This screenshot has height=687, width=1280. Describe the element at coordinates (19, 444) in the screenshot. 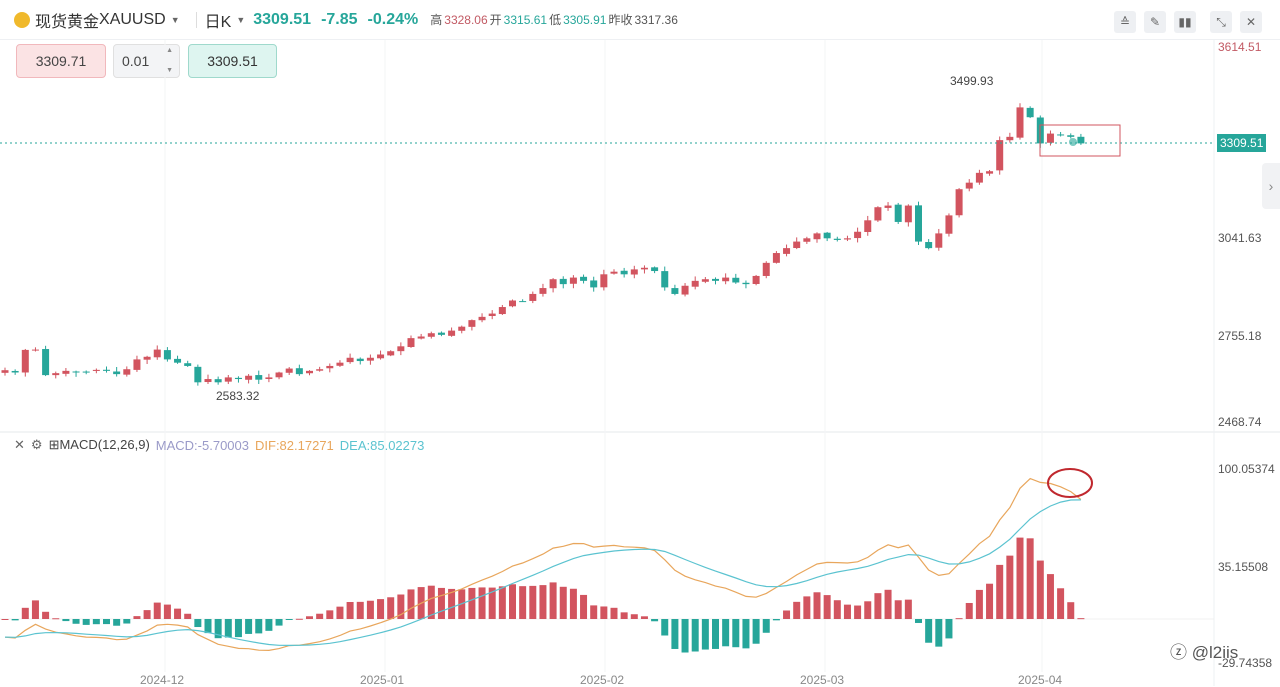

I see `close-indicator-icon: ✕` at that location.